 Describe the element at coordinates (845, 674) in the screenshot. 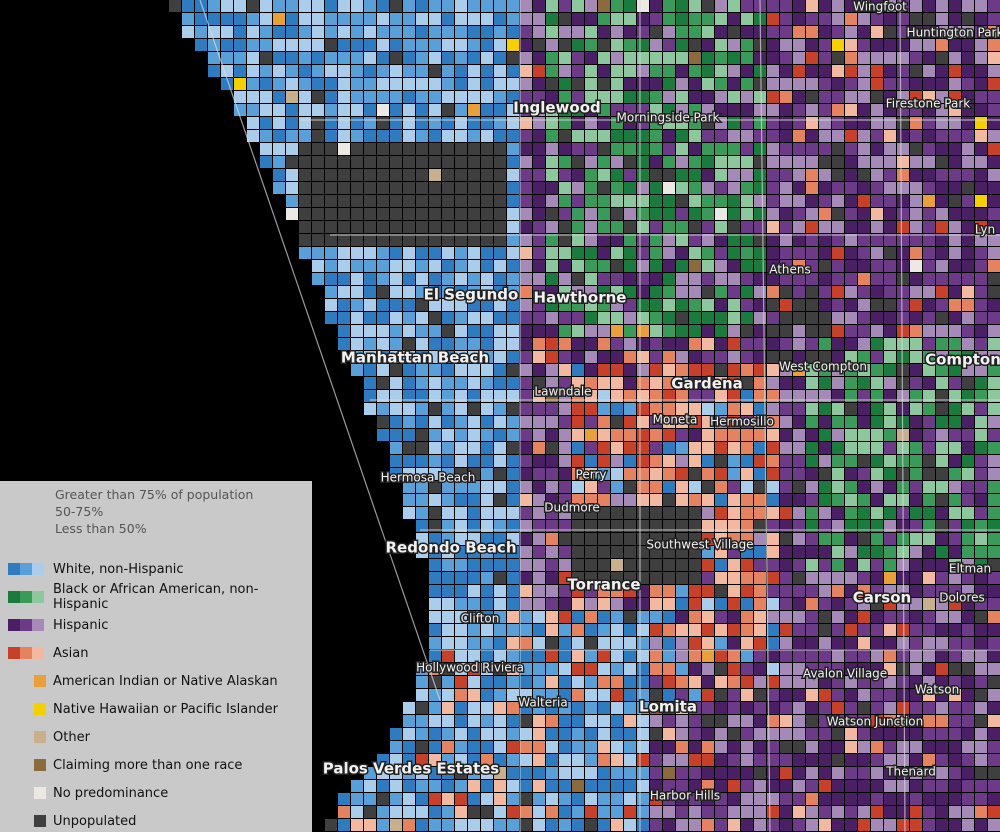

I see `place-label: Avalon Village` at that location.